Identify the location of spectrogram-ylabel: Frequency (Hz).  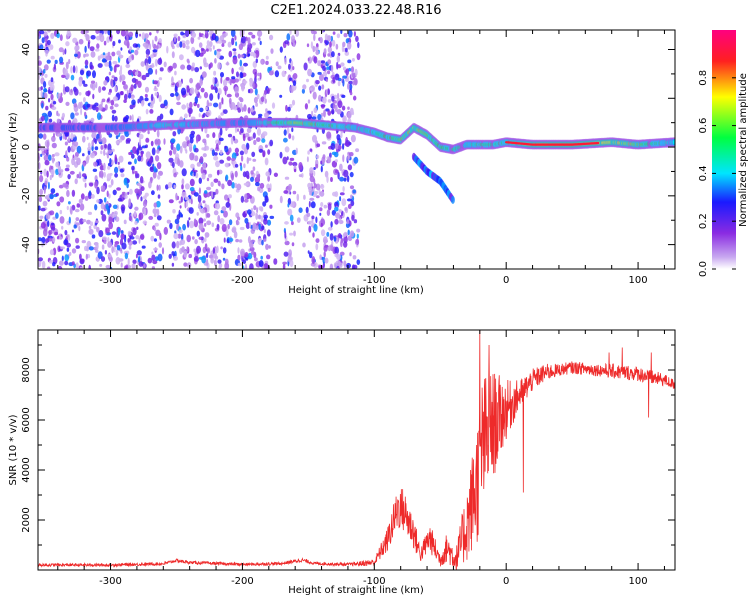
(13, 150).